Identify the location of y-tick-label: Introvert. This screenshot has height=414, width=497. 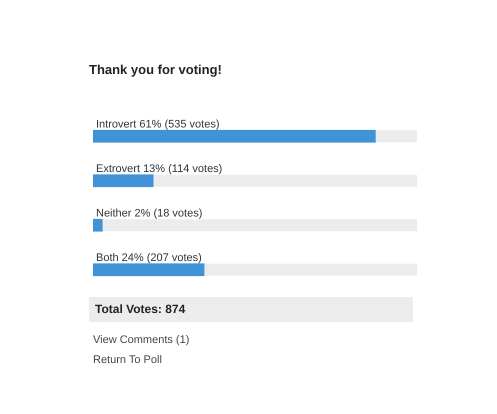
(116, 124).